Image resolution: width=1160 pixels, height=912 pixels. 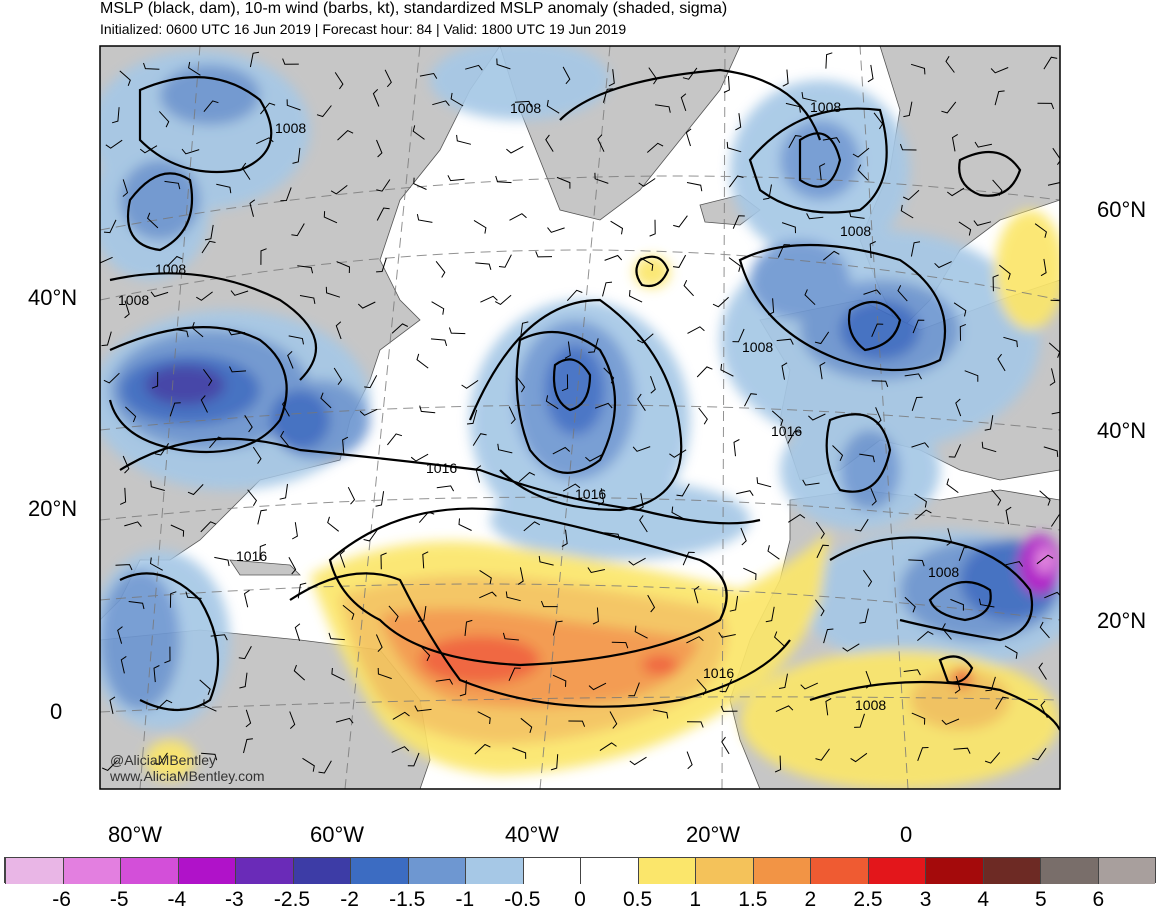 What do you see at coordinates (187, 776) in the screenshot?
I see `credit-site: www.AliciaMBentley.com` at bounding box center [187, 776].